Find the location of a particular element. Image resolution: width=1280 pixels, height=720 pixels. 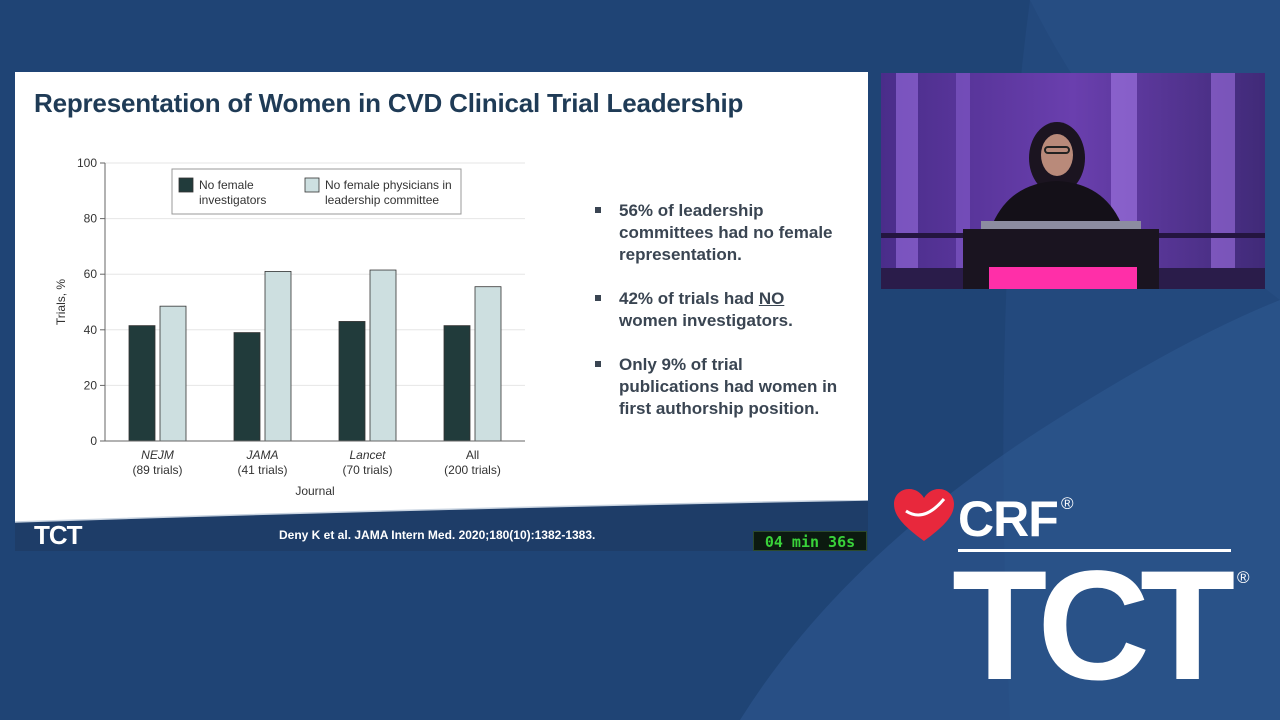

y-tick-label: 60 is located at coordinates (91, 274).